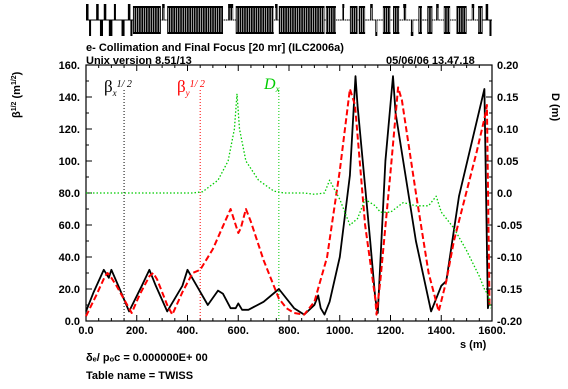 The width and height of the screenshot is (568, 389). I want to click on y-left-axis-label: β1/2 (m1/2), so click(17, 94).